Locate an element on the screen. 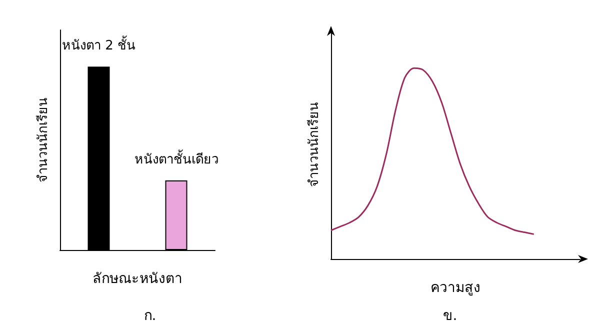  x-axis-title: ลักษณะหนังตา is located at coordinates (137, 279).